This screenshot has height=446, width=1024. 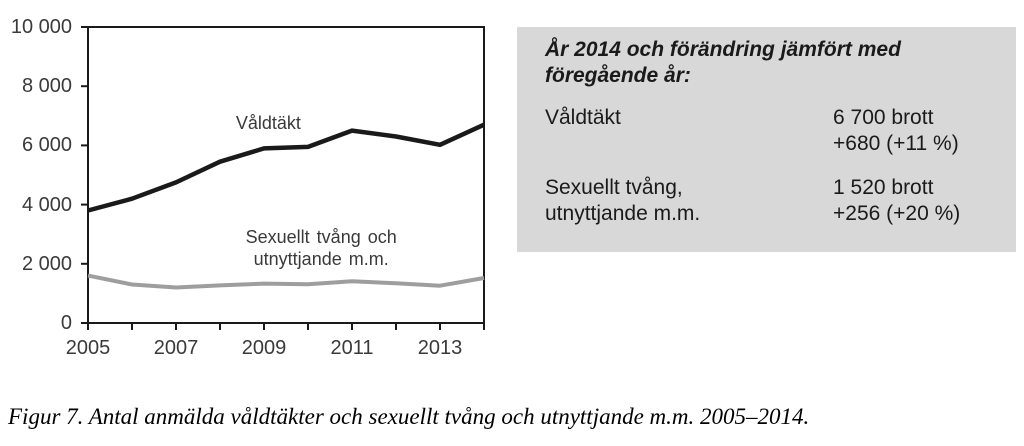 I want to click on info-label-line1: Sexuellt tvång,, so click(x=614, y=187).